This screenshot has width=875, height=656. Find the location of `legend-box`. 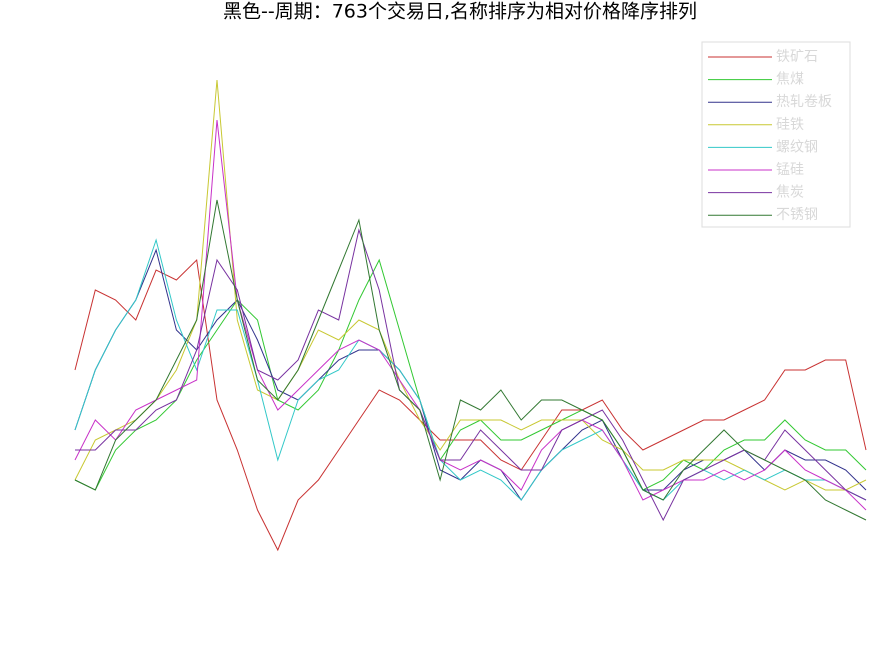

legend-box is located at coordinates (776, 134).